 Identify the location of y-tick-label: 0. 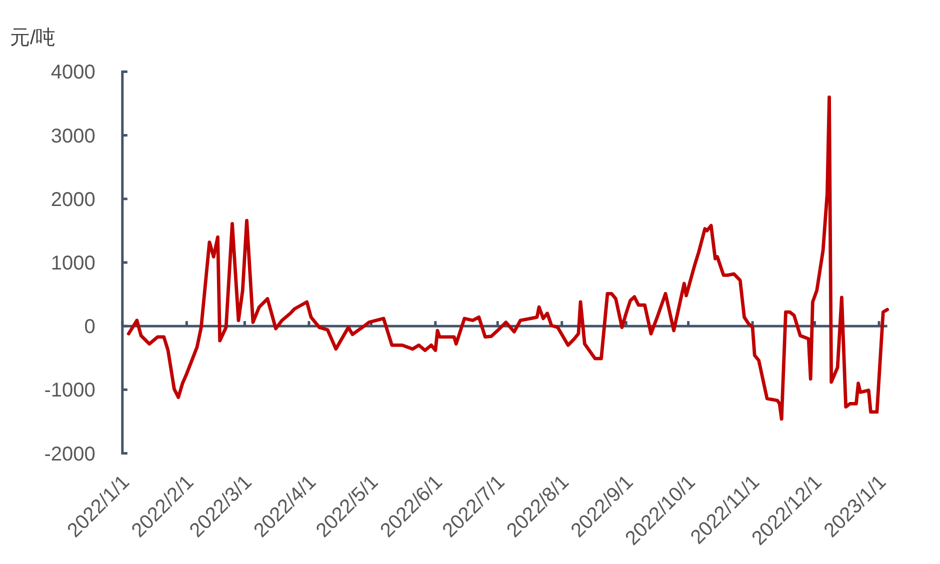
(90, 327).